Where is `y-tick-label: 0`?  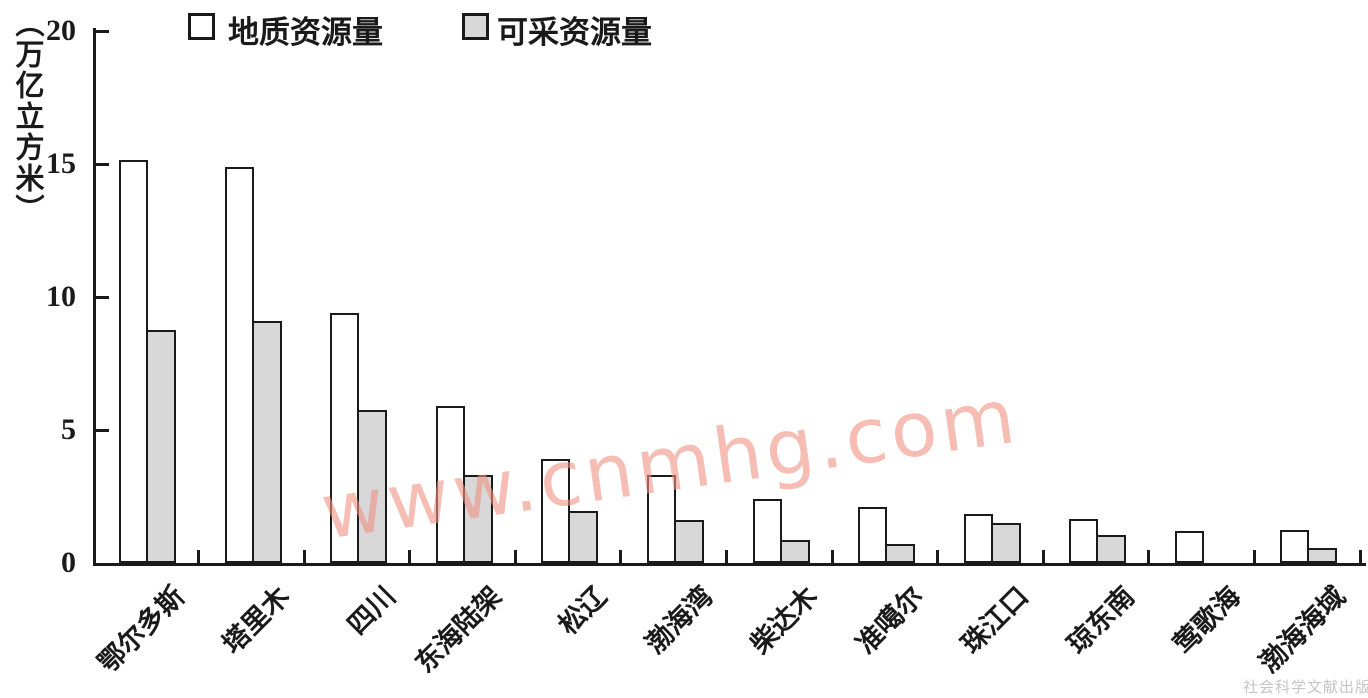 y-tick-label: 0 is located at coordinates (68, 562).